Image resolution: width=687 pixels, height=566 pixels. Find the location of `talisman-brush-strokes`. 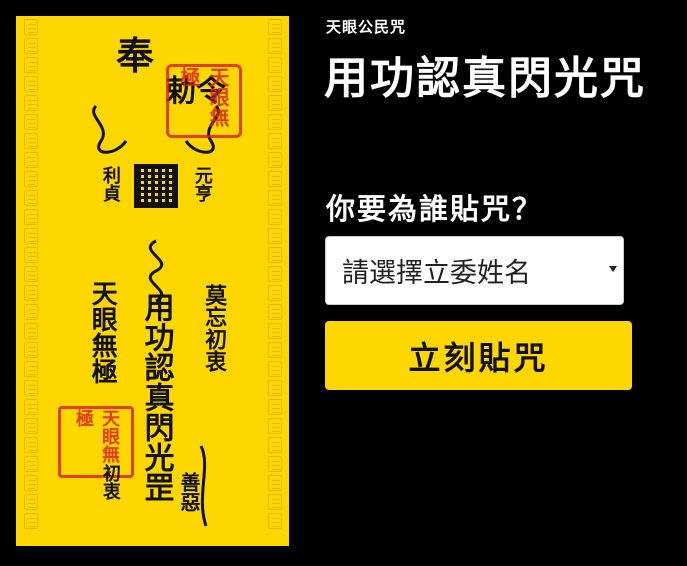

talisman-brush-strokes is located at coordinates (156, 315).